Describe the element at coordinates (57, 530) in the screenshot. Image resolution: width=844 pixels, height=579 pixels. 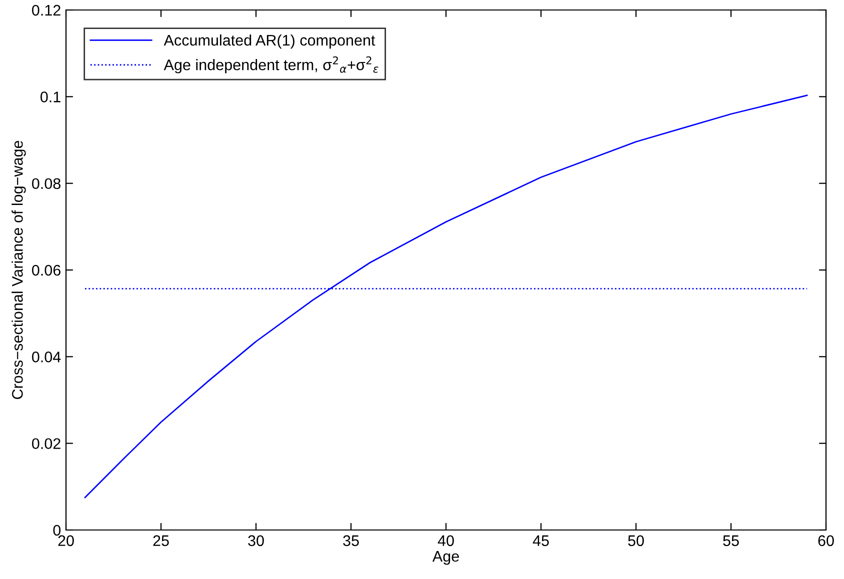
I see `y-tick-label: 0` at that location.